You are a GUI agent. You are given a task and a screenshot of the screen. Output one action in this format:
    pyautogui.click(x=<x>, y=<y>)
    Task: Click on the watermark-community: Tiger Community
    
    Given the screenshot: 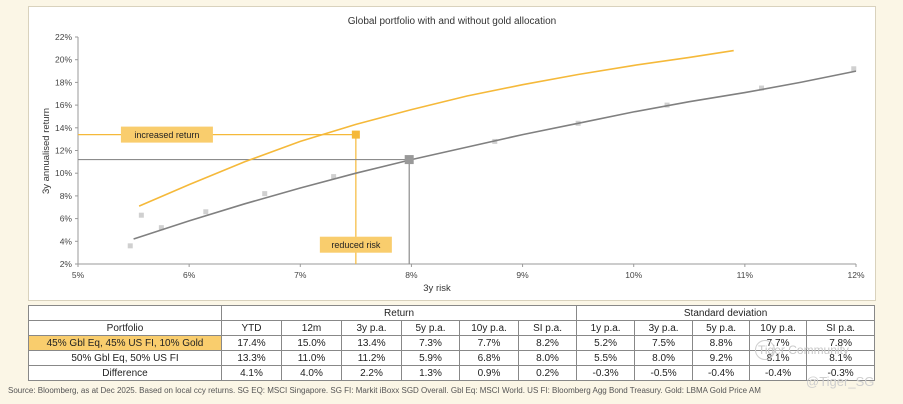 What is the action you would take?
    pyautogui.click(x=803, y=350)
    